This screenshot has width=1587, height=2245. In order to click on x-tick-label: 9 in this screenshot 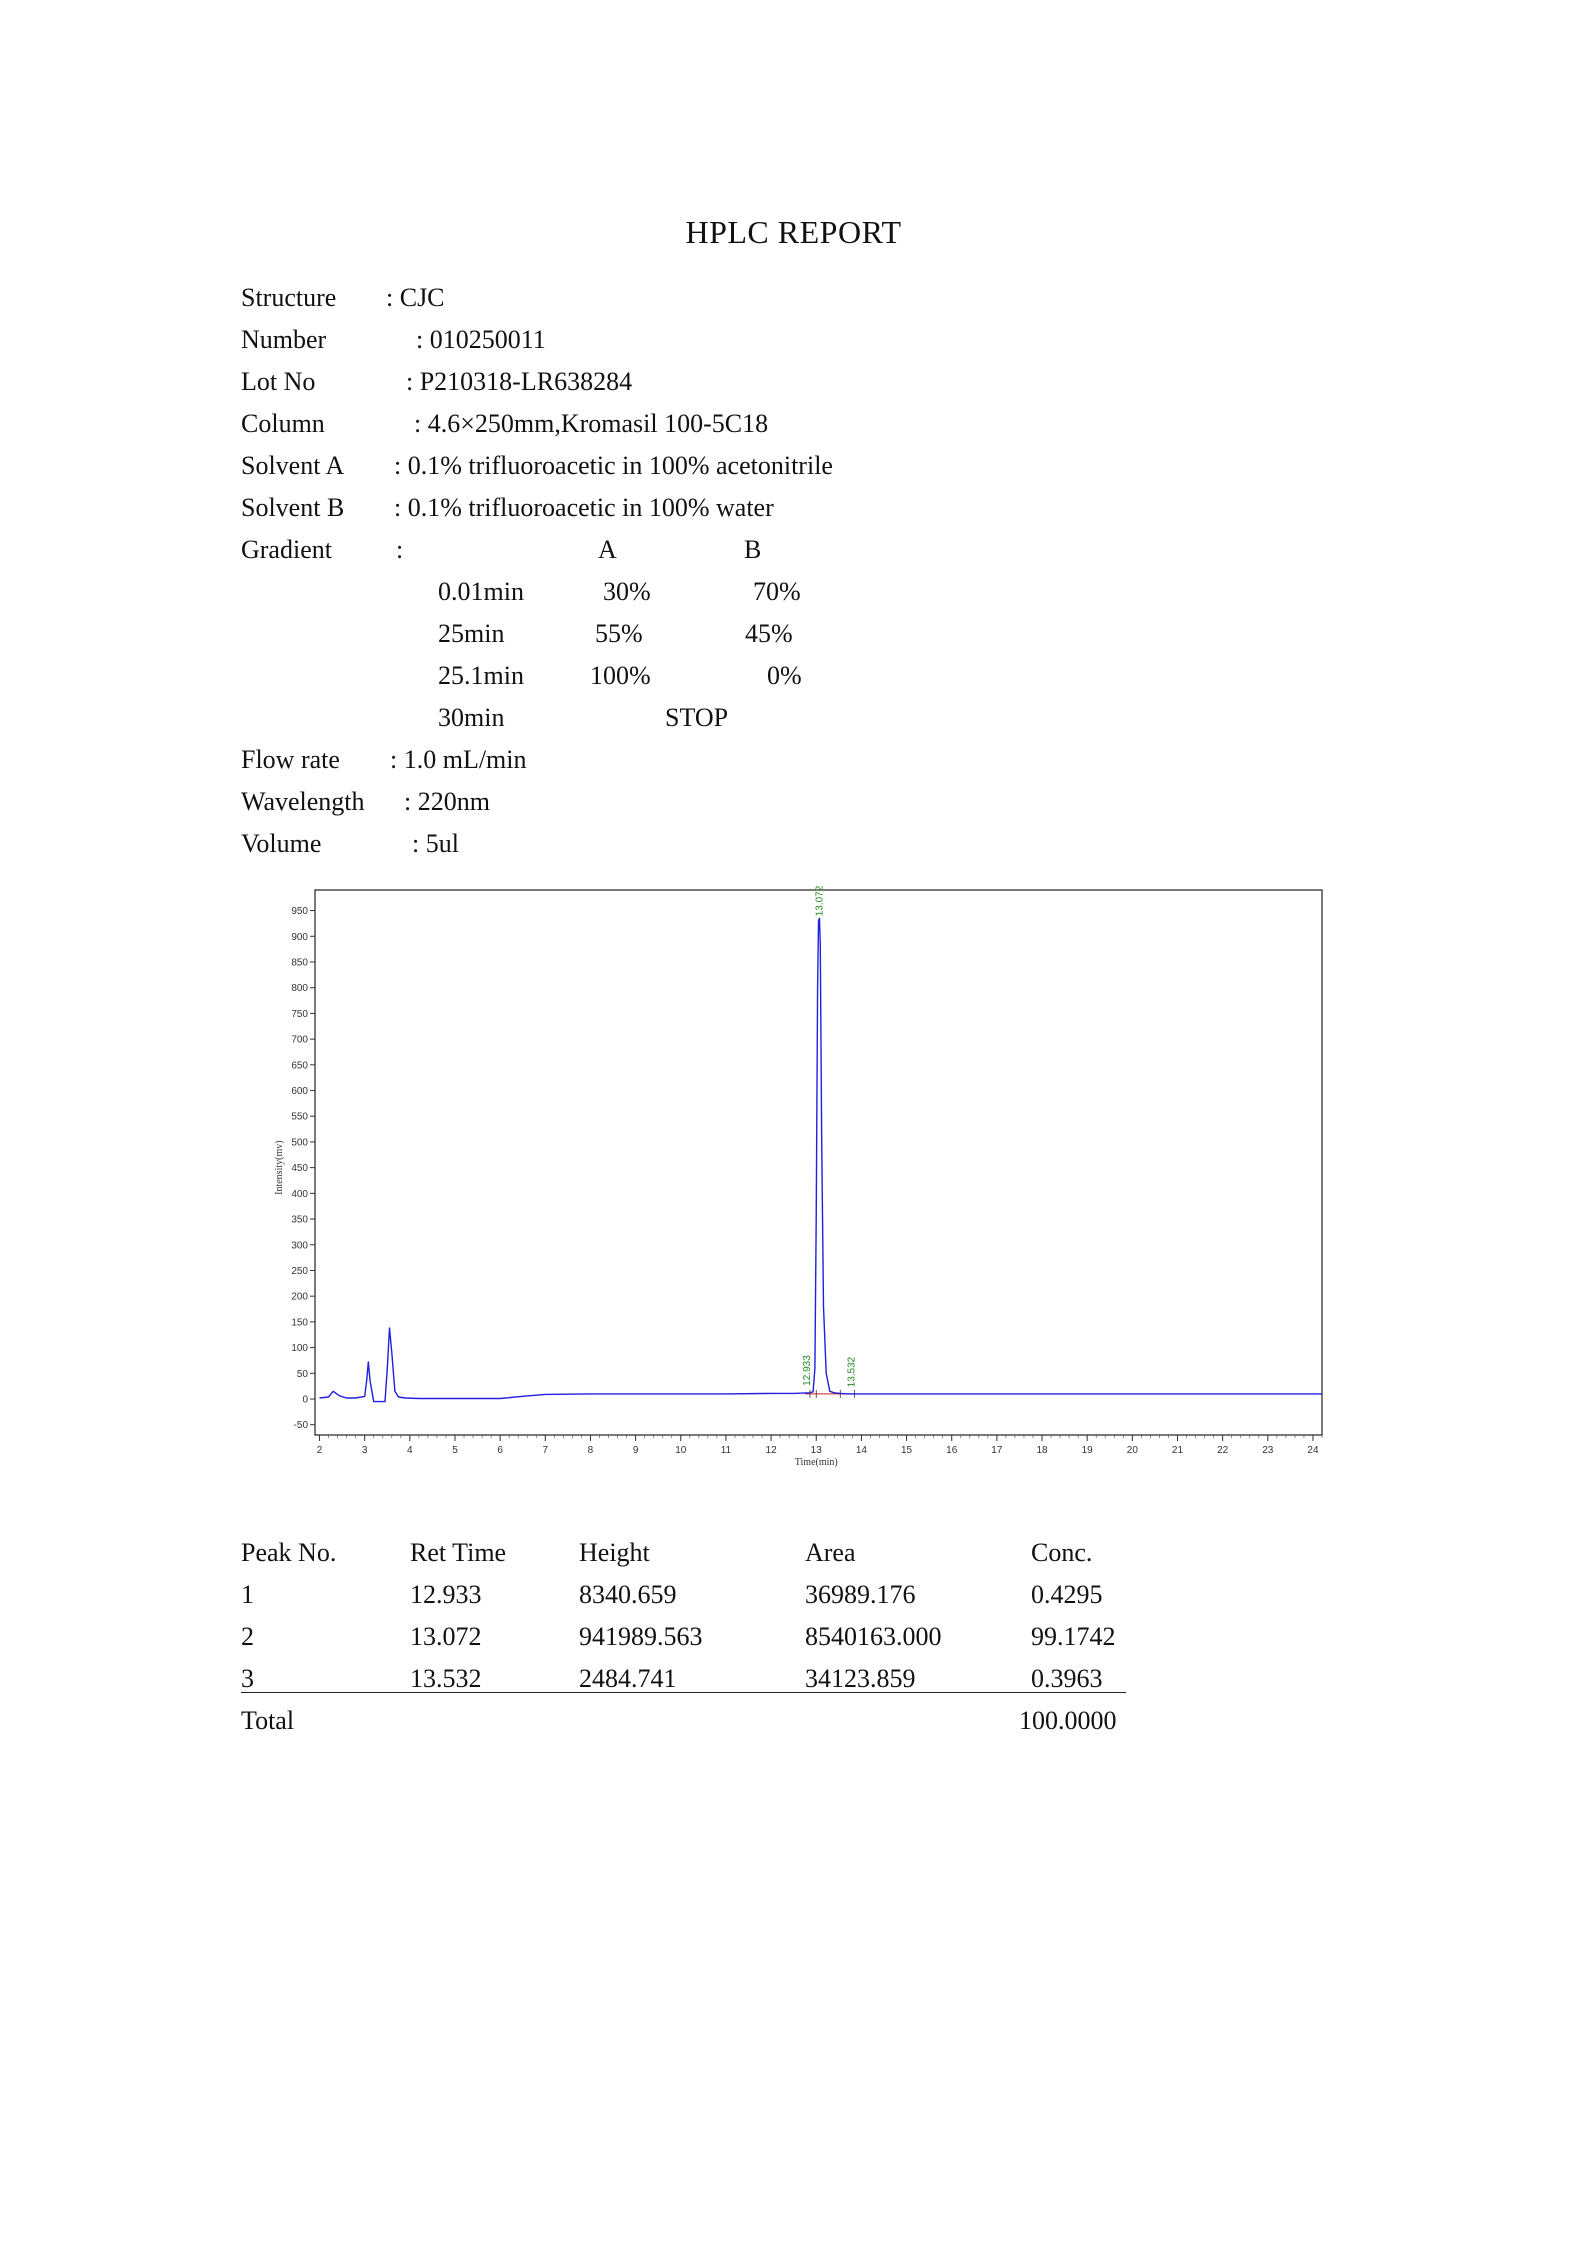, I will do `click(636, 1450)`.